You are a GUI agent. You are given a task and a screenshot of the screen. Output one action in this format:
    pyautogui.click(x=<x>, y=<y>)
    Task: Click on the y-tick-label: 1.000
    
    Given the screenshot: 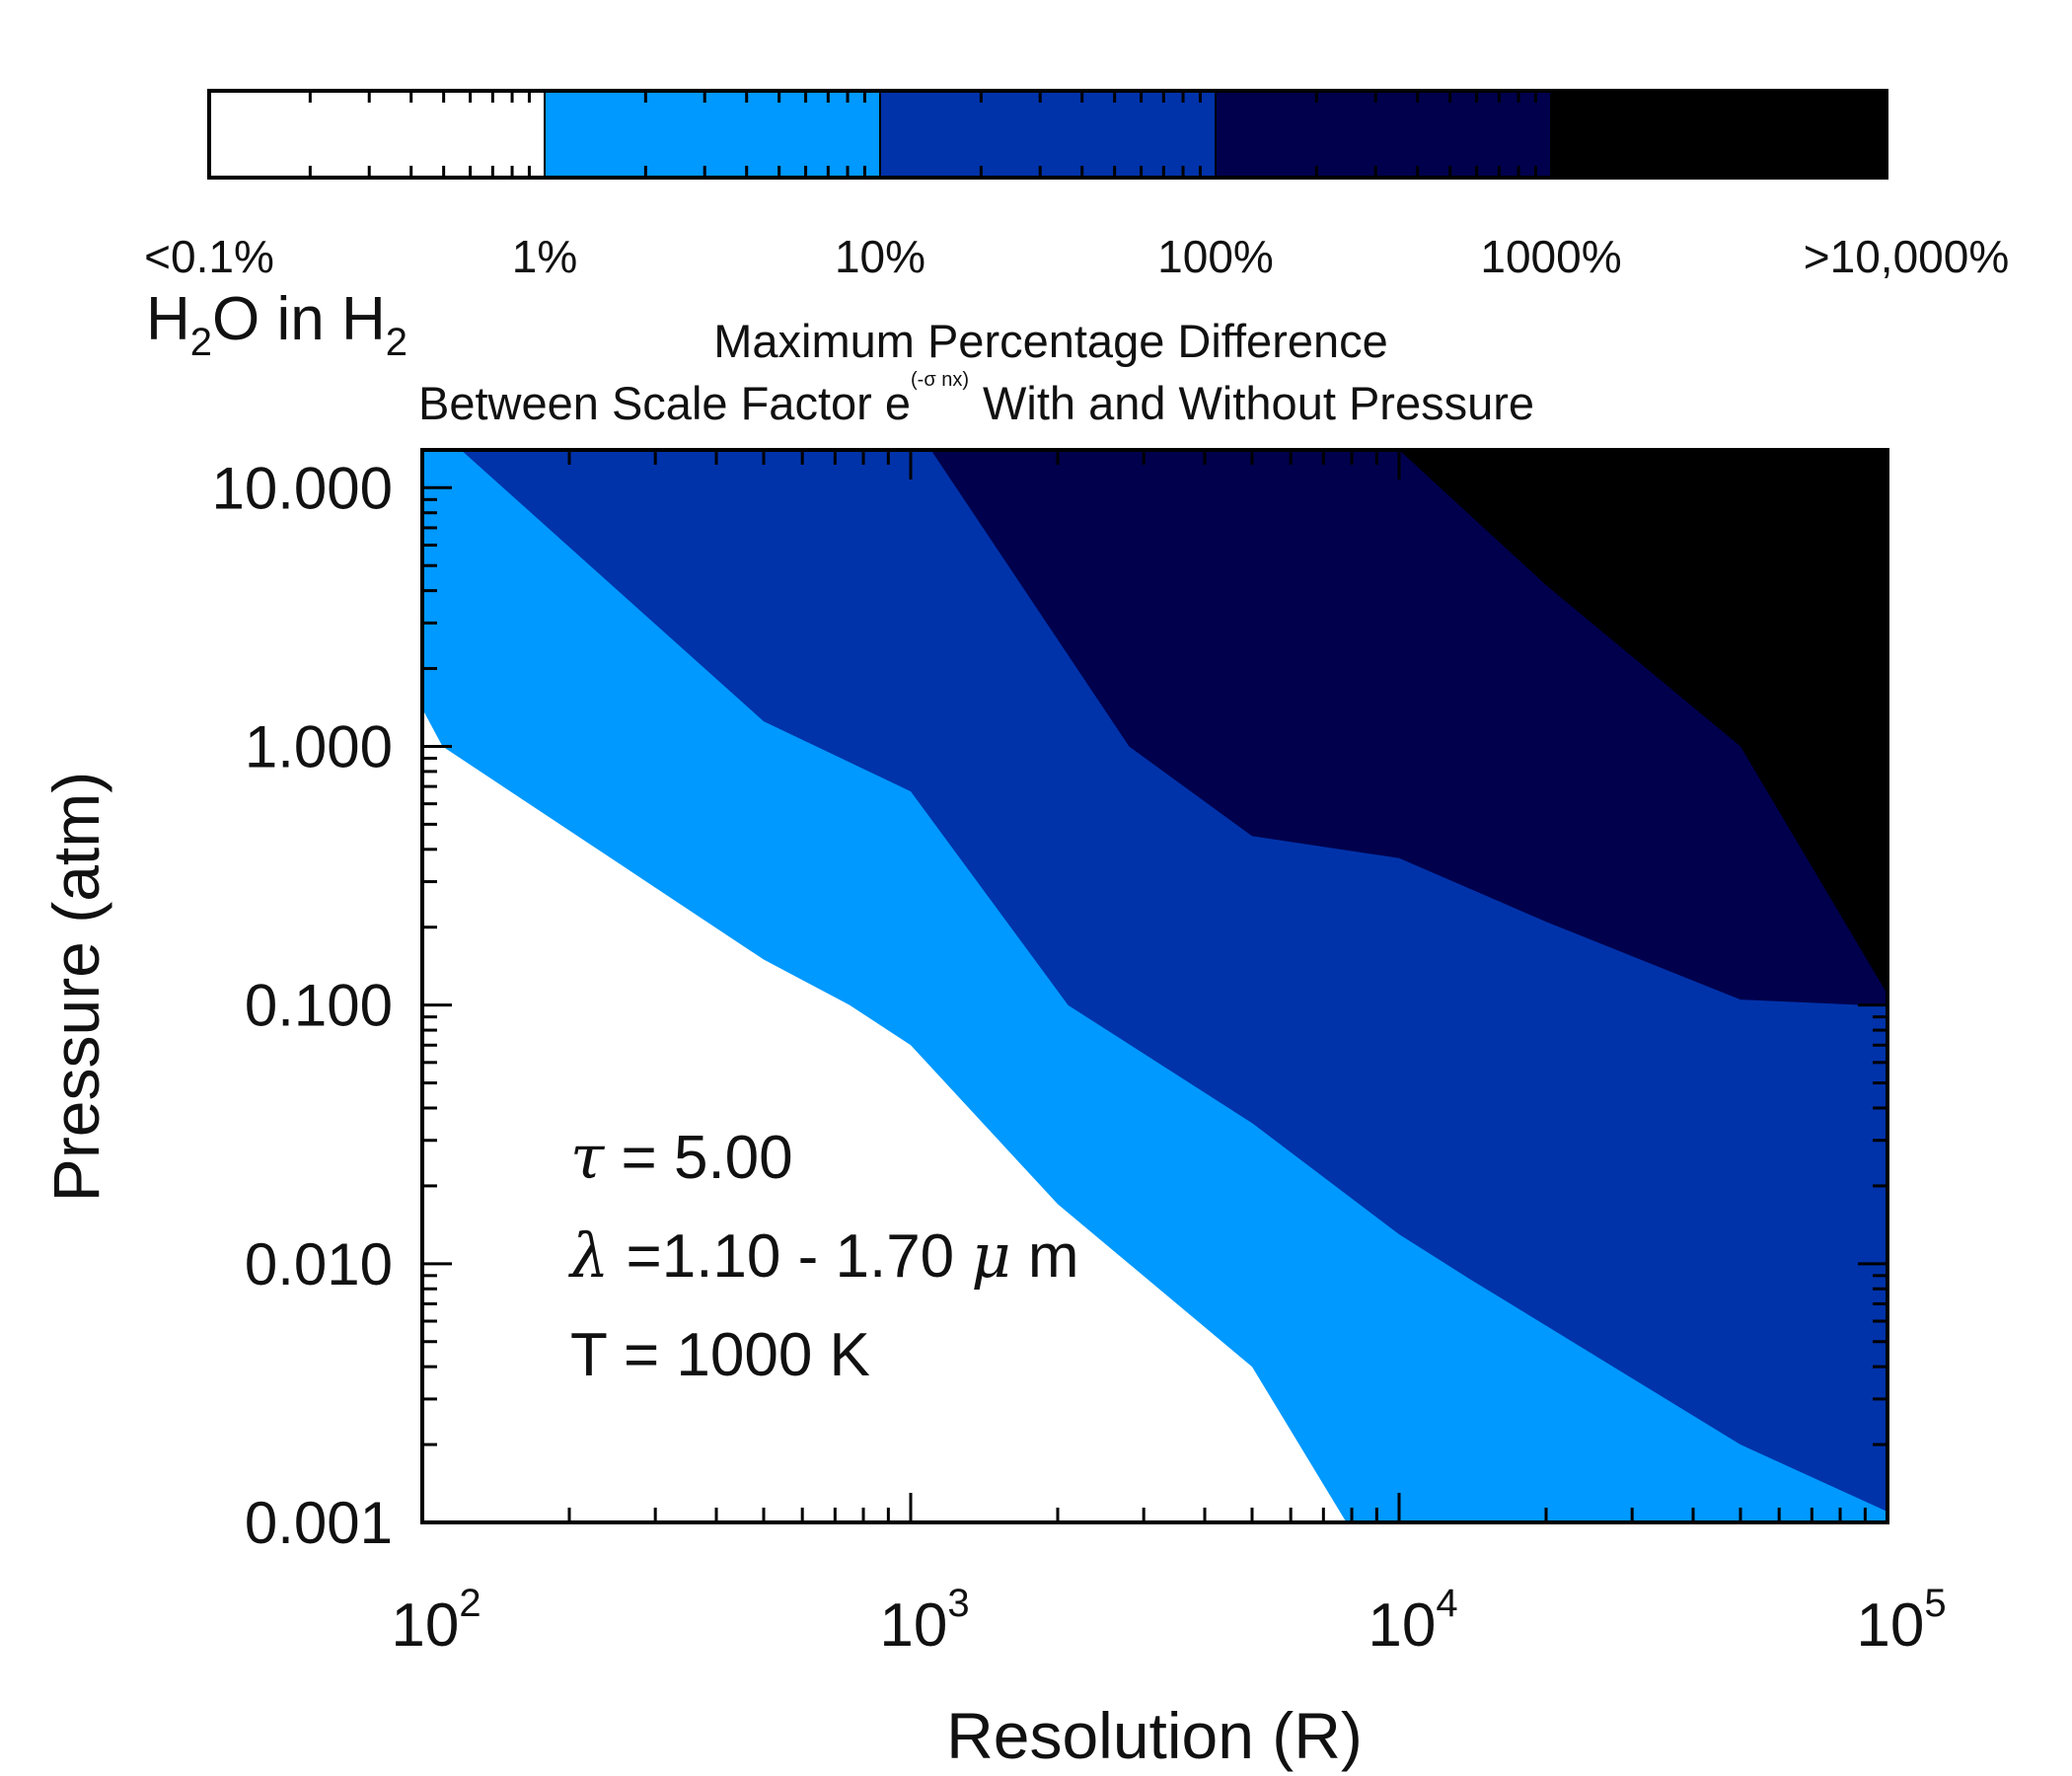 What is the action you would take?
    pyautogui.click(x=319, y=747)
    